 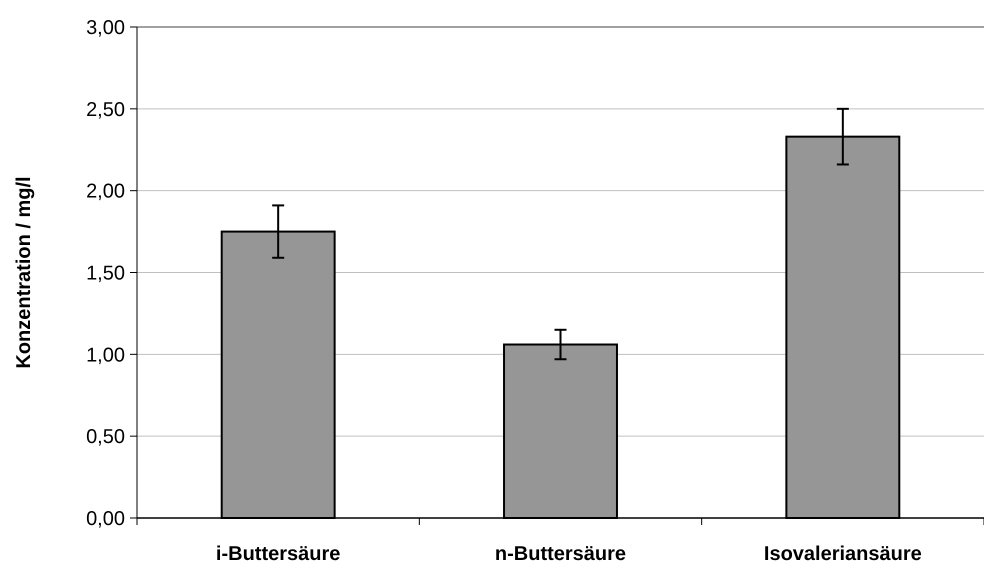 What do you see at coordinates (105, 191) in the screenshot?
I see `y-tick-label: 2,00` at bounding box center [105, 191].